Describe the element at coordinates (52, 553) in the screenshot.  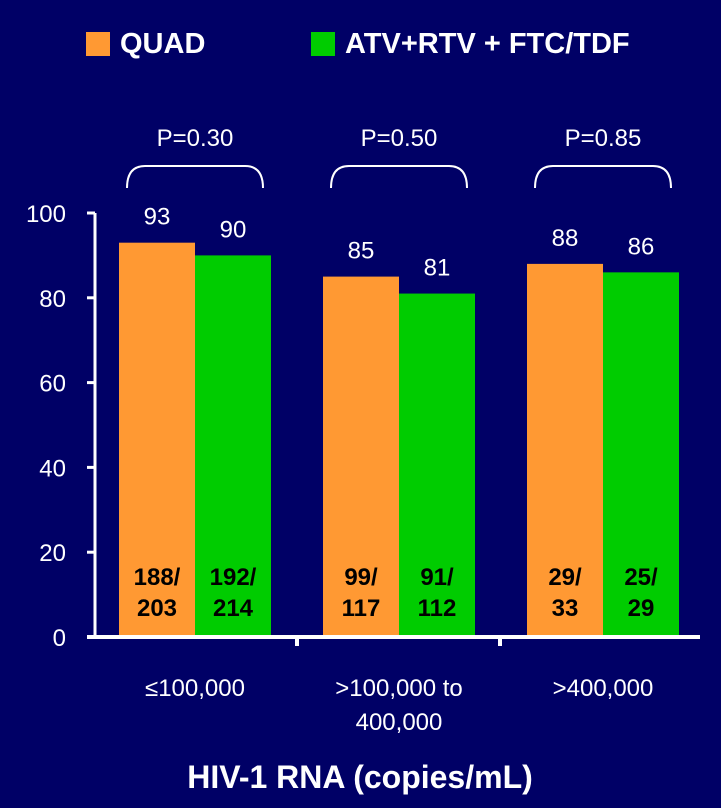
I see `y-tick-label: 20` at that location.